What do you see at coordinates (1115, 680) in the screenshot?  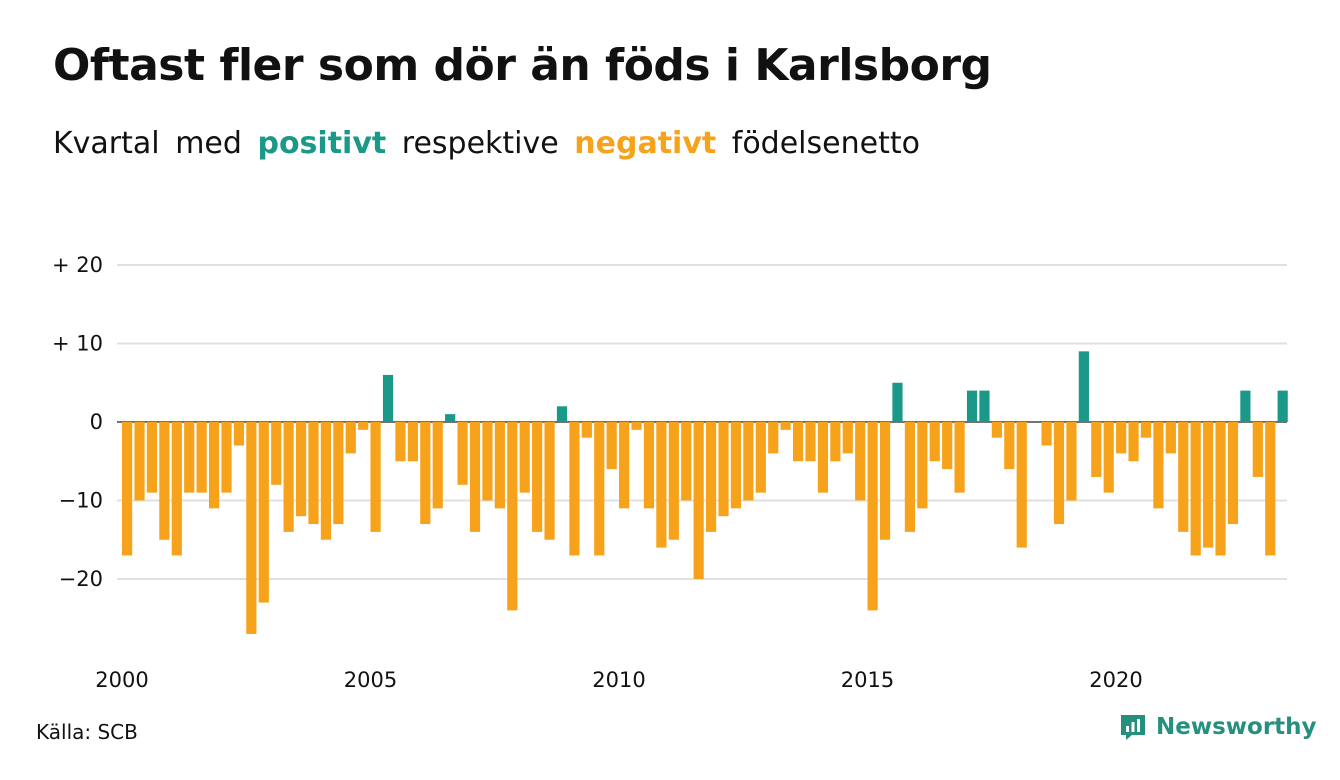 I see `x-tick-label: 2020` at bounding box center [1115, 680].